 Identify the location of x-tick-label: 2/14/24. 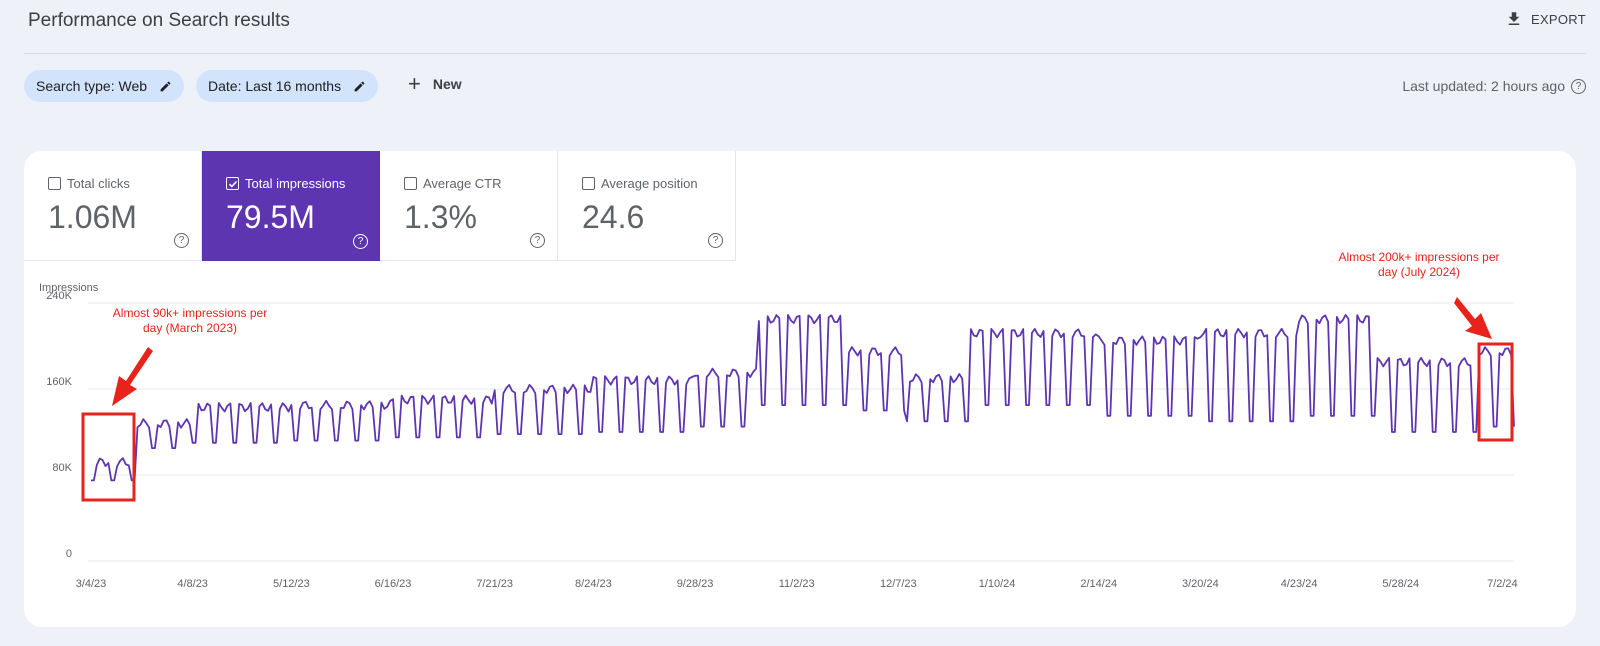
(1098, 584).